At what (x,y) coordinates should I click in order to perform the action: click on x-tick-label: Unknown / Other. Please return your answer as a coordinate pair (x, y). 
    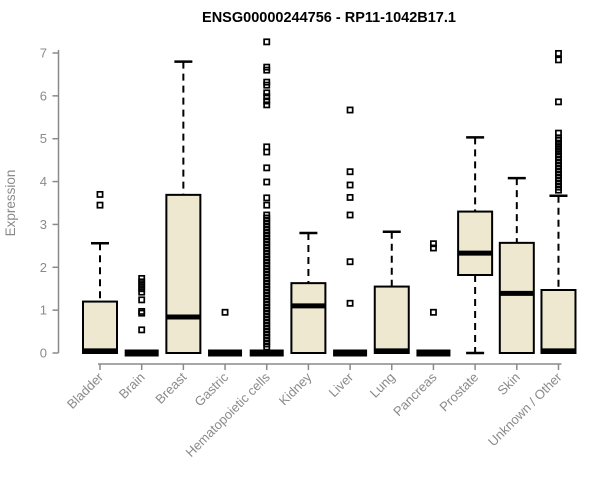
    Looking at the image, I should click on (525, 409).